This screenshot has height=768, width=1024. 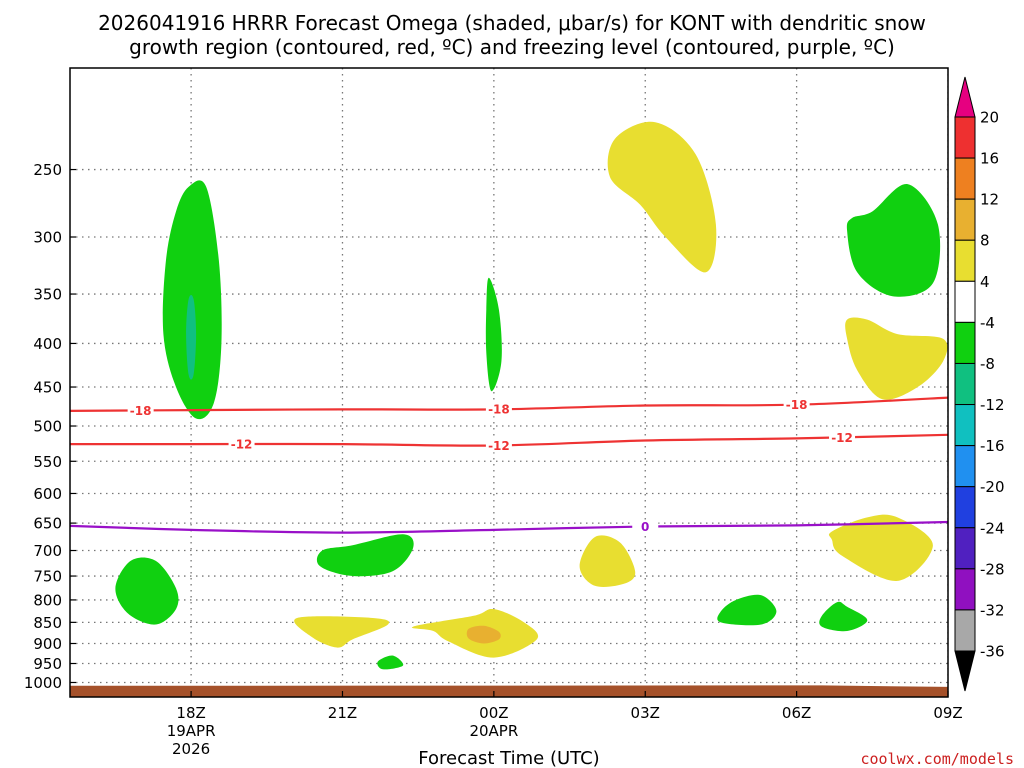 I want to click on x-tick-label-21Z-line-1: 21Z, so click(x=342, y=713).